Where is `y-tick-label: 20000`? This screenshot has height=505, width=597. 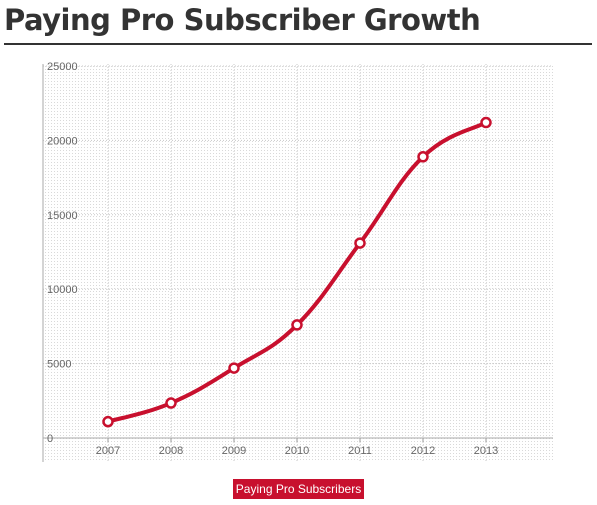 y-tick-label: 20000 is located at coordinates (62, 141).